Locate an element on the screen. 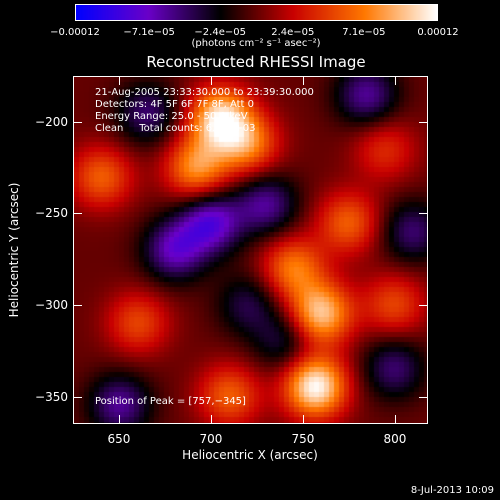 This screenshot has height=500, width=500. y-tick-label: −250 is located at coordinates (51, 213).